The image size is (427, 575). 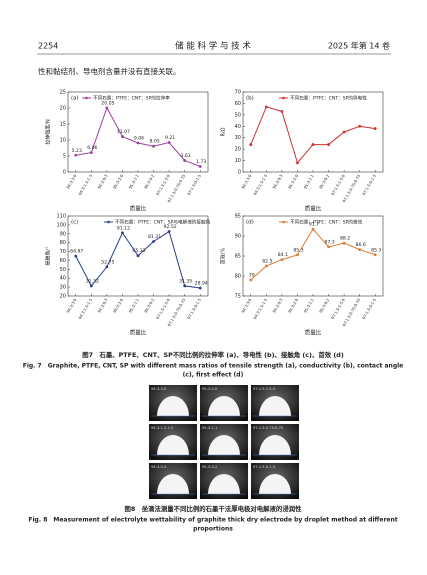 What do you see at coordinates (313, 132) in the screenshot?
I see `plot-frame` at bounding box center [313, 132].